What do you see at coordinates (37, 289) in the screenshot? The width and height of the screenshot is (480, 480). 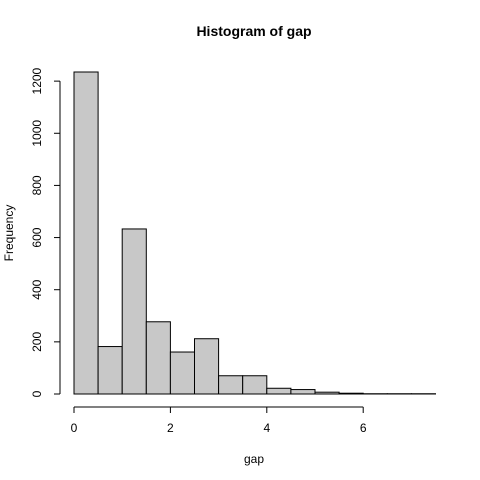 I see `y-tick-label: 400` at bounding box center [37, 289].